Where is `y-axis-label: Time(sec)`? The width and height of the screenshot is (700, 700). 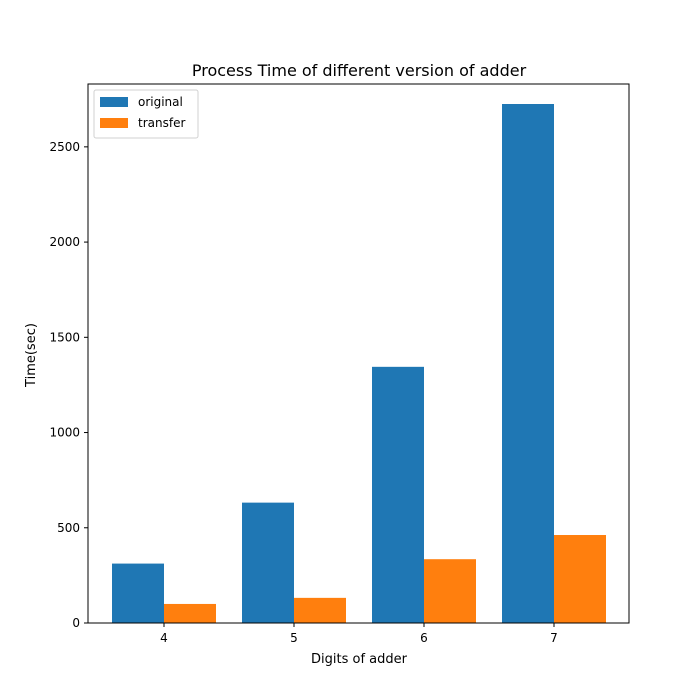
y-axis-label: Time(sec) is located at coordinates (31, 355).